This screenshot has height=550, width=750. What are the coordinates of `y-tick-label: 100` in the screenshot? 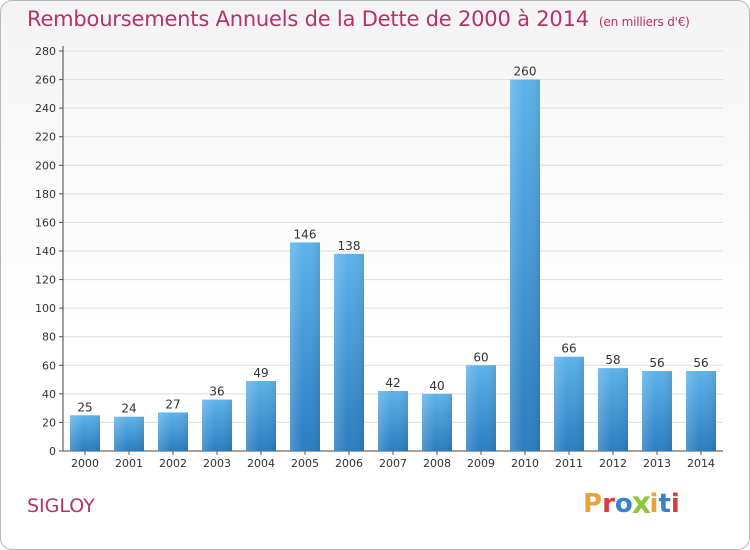 It's located at (45, 308).